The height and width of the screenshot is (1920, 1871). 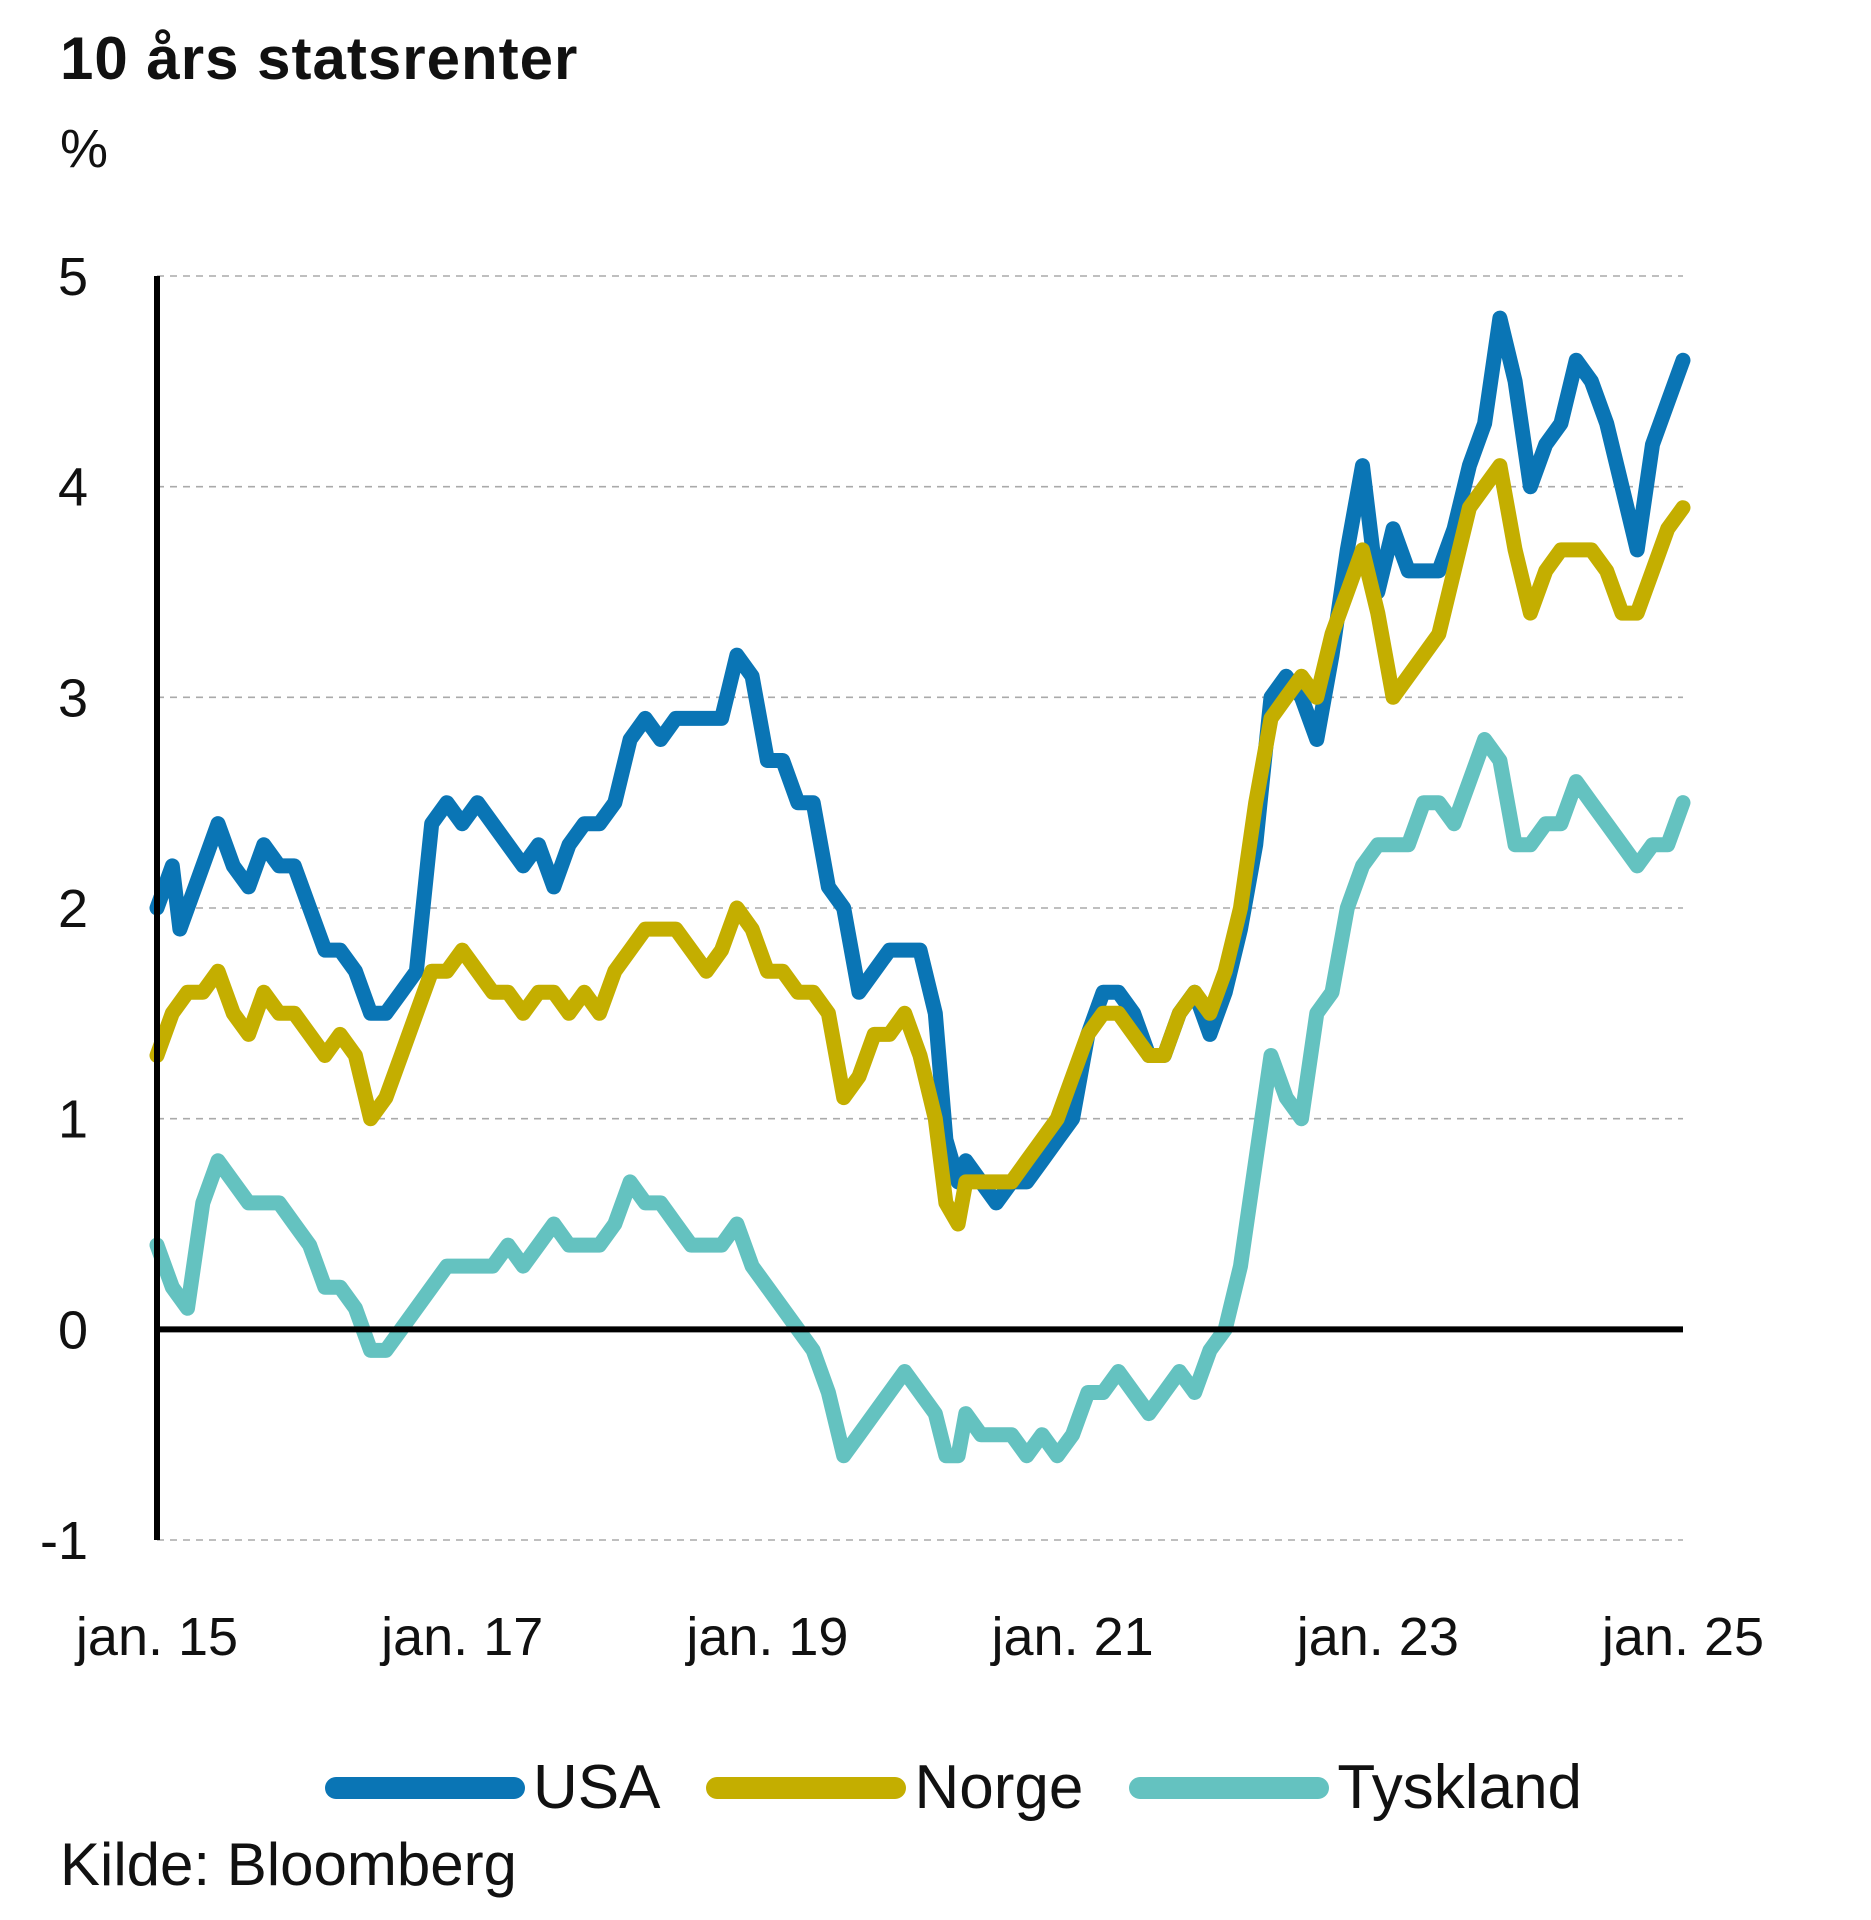 What do you see at coordinates (806, 1787) in the screenshot?
I see `legend-swatch-norge` at bounding box center [806, 1787].